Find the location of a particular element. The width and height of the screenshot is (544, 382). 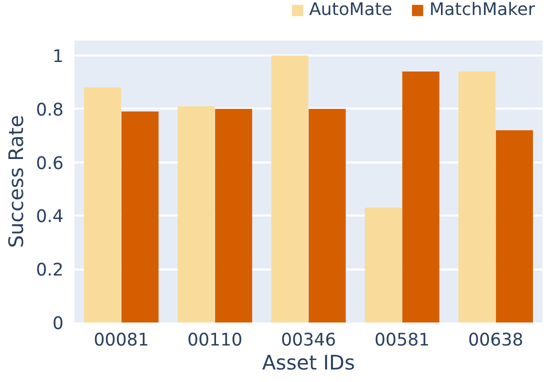

x-tick-label: 00110 is located at coordinates (214, 340).